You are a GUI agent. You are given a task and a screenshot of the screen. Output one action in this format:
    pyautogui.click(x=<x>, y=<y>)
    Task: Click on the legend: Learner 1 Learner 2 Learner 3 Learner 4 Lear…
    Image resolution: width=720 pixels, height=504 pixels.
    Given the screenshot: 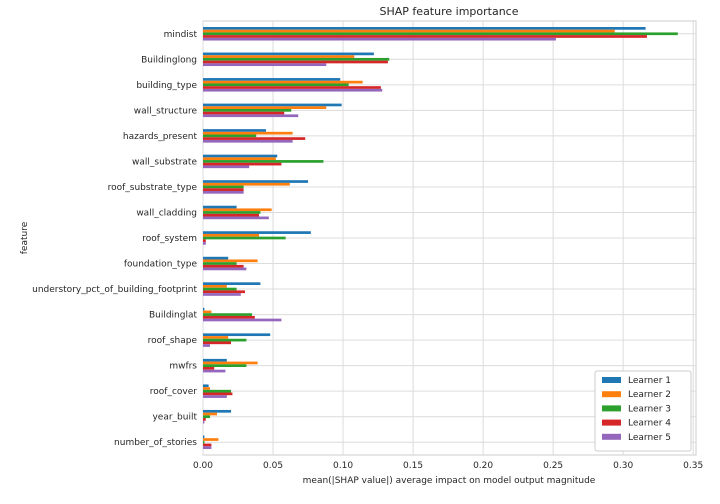 What is the action you would take?
    pyautogui.click(x=643, y=411)
    